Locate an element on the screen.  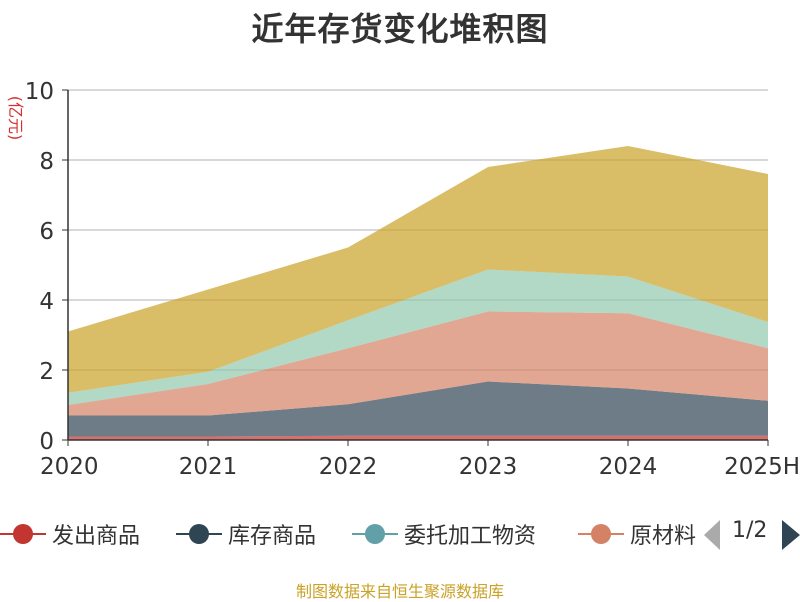
legend-page-indicator: 1/2 is located at coordinates (750, 530).